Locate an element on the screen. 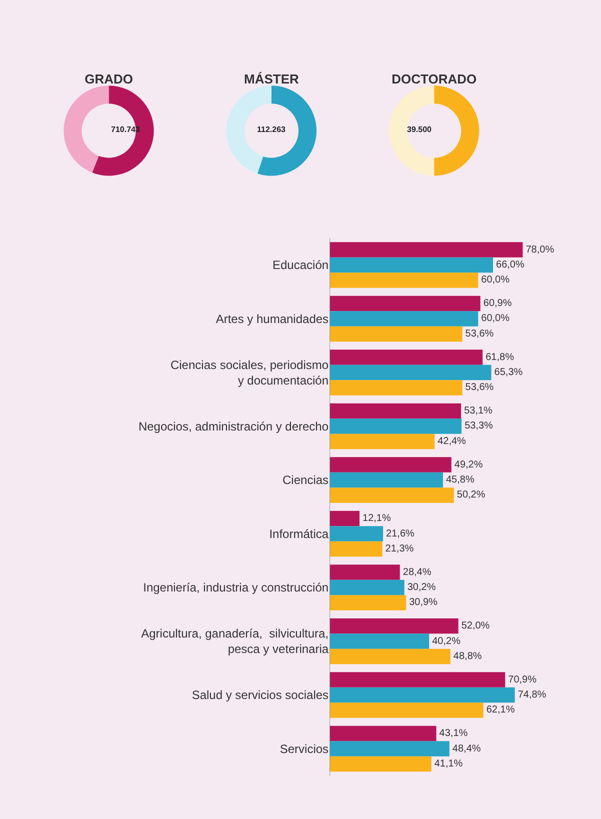 The image size is (601, 819). data-label: 65,3% is located at coordinates (508, 372).